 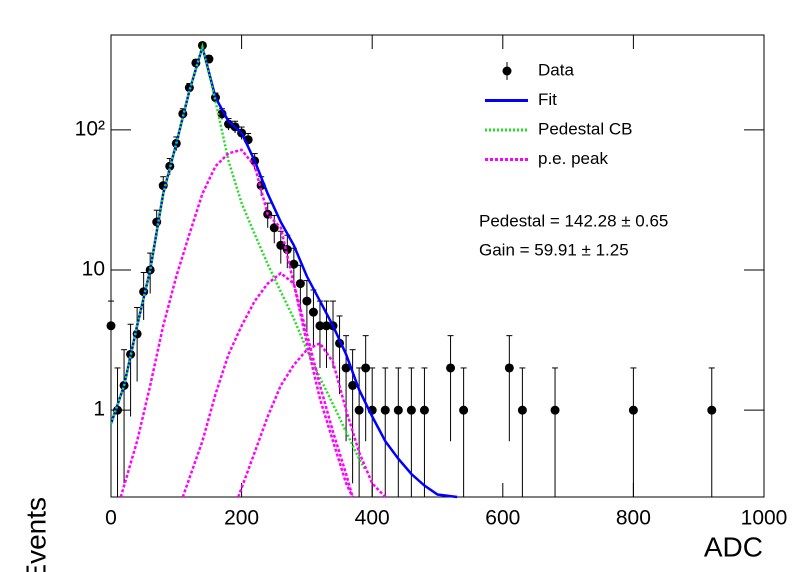 What do you see at coordinates (507, 71) in the screenshot?
I see `legend-symbol` at bounding box center [507, 71].